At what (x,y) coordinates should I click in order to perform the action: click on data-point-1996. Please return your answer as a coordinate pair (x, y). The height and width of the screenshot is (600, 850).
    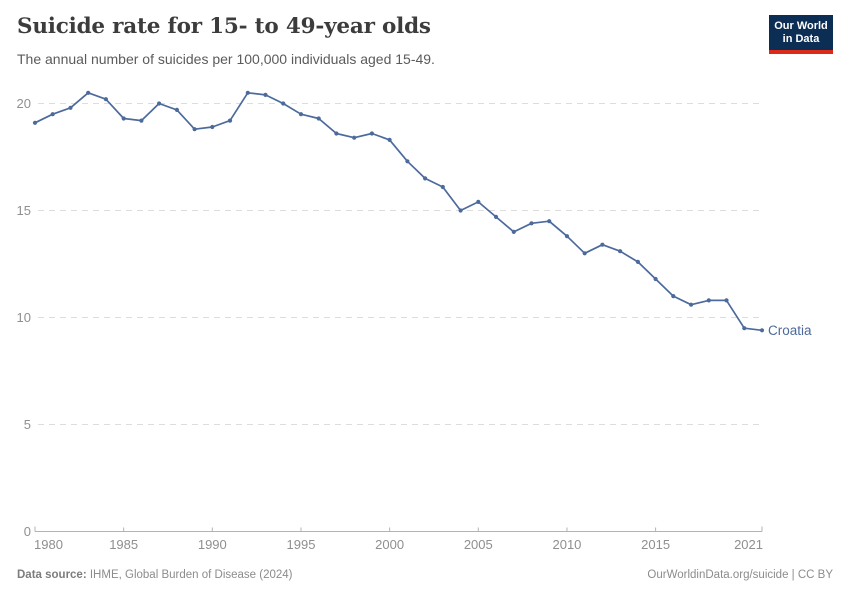
    Looking at the image, I should click on (318, 118).